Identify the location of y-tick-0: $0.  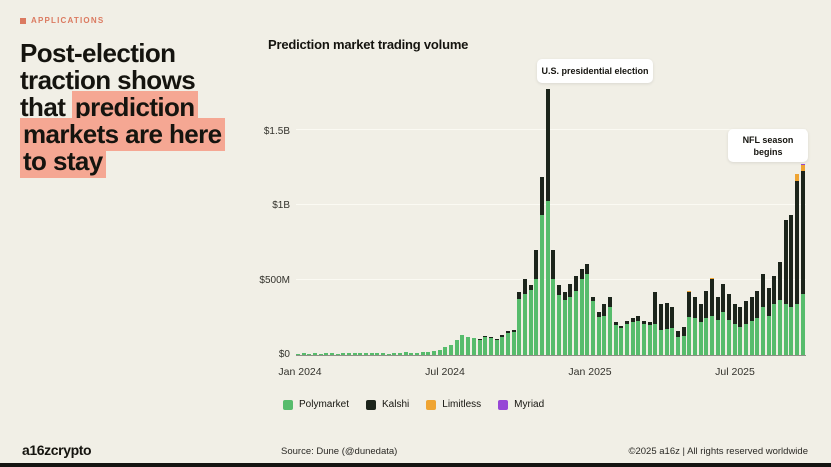
(284, 354).